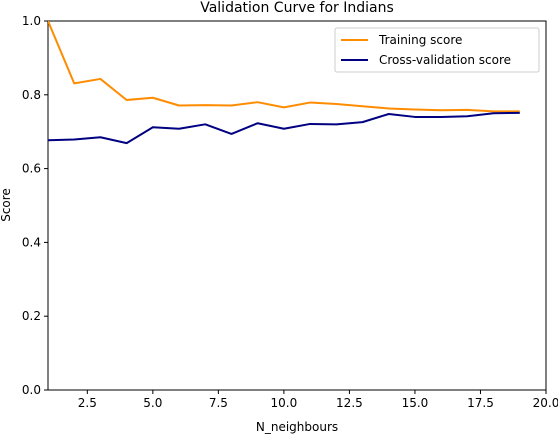 This screenshot has height=439, width=558. I want to click on x-tick-label: 2.5, so click(87, 403).